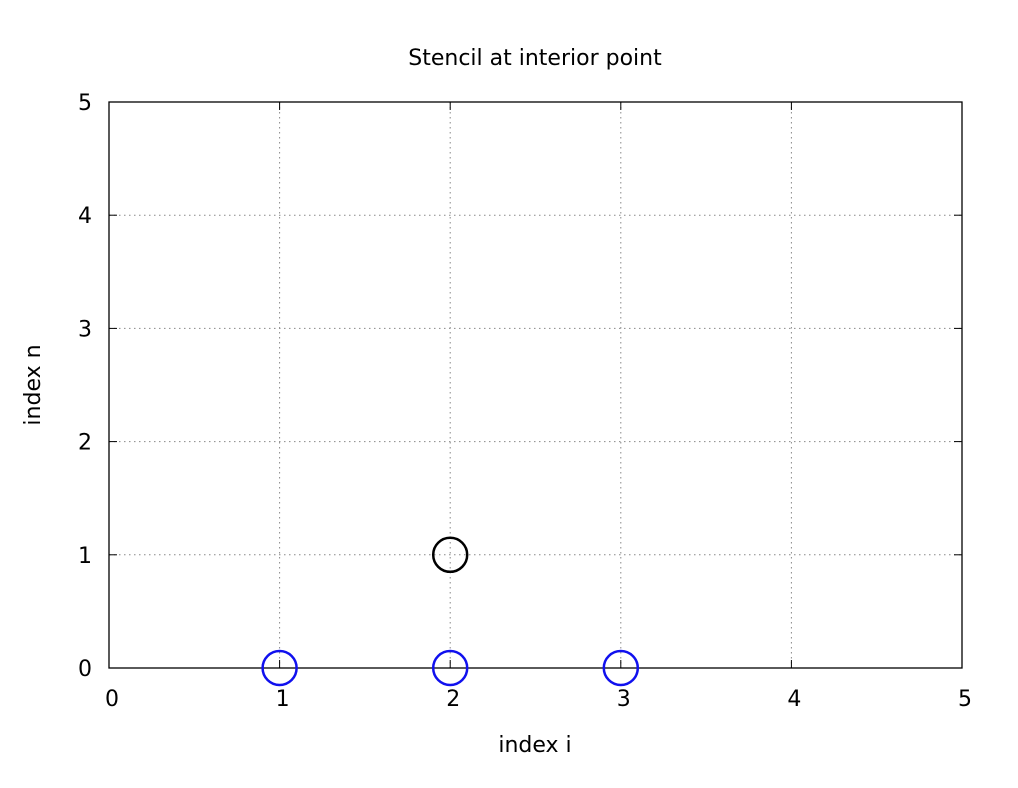  Describe the element at coordinates (85, 216) in the screenshot. I see `y-tick-label-4: 4` at that location.